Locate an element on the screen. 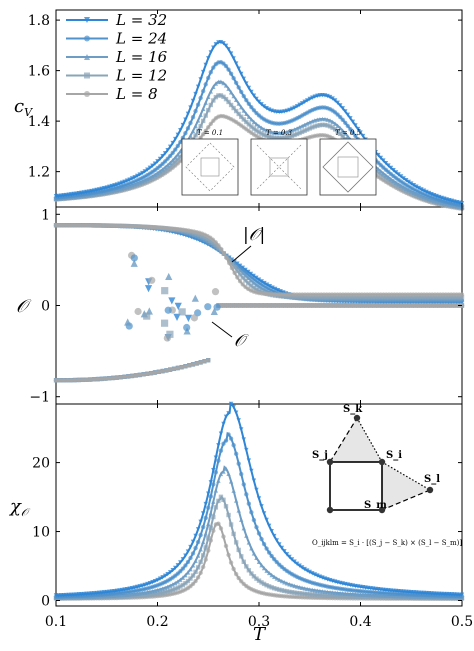 This screenshot has height=651, width=474. vertex-label: S_j is located at coordinates (320, 455).